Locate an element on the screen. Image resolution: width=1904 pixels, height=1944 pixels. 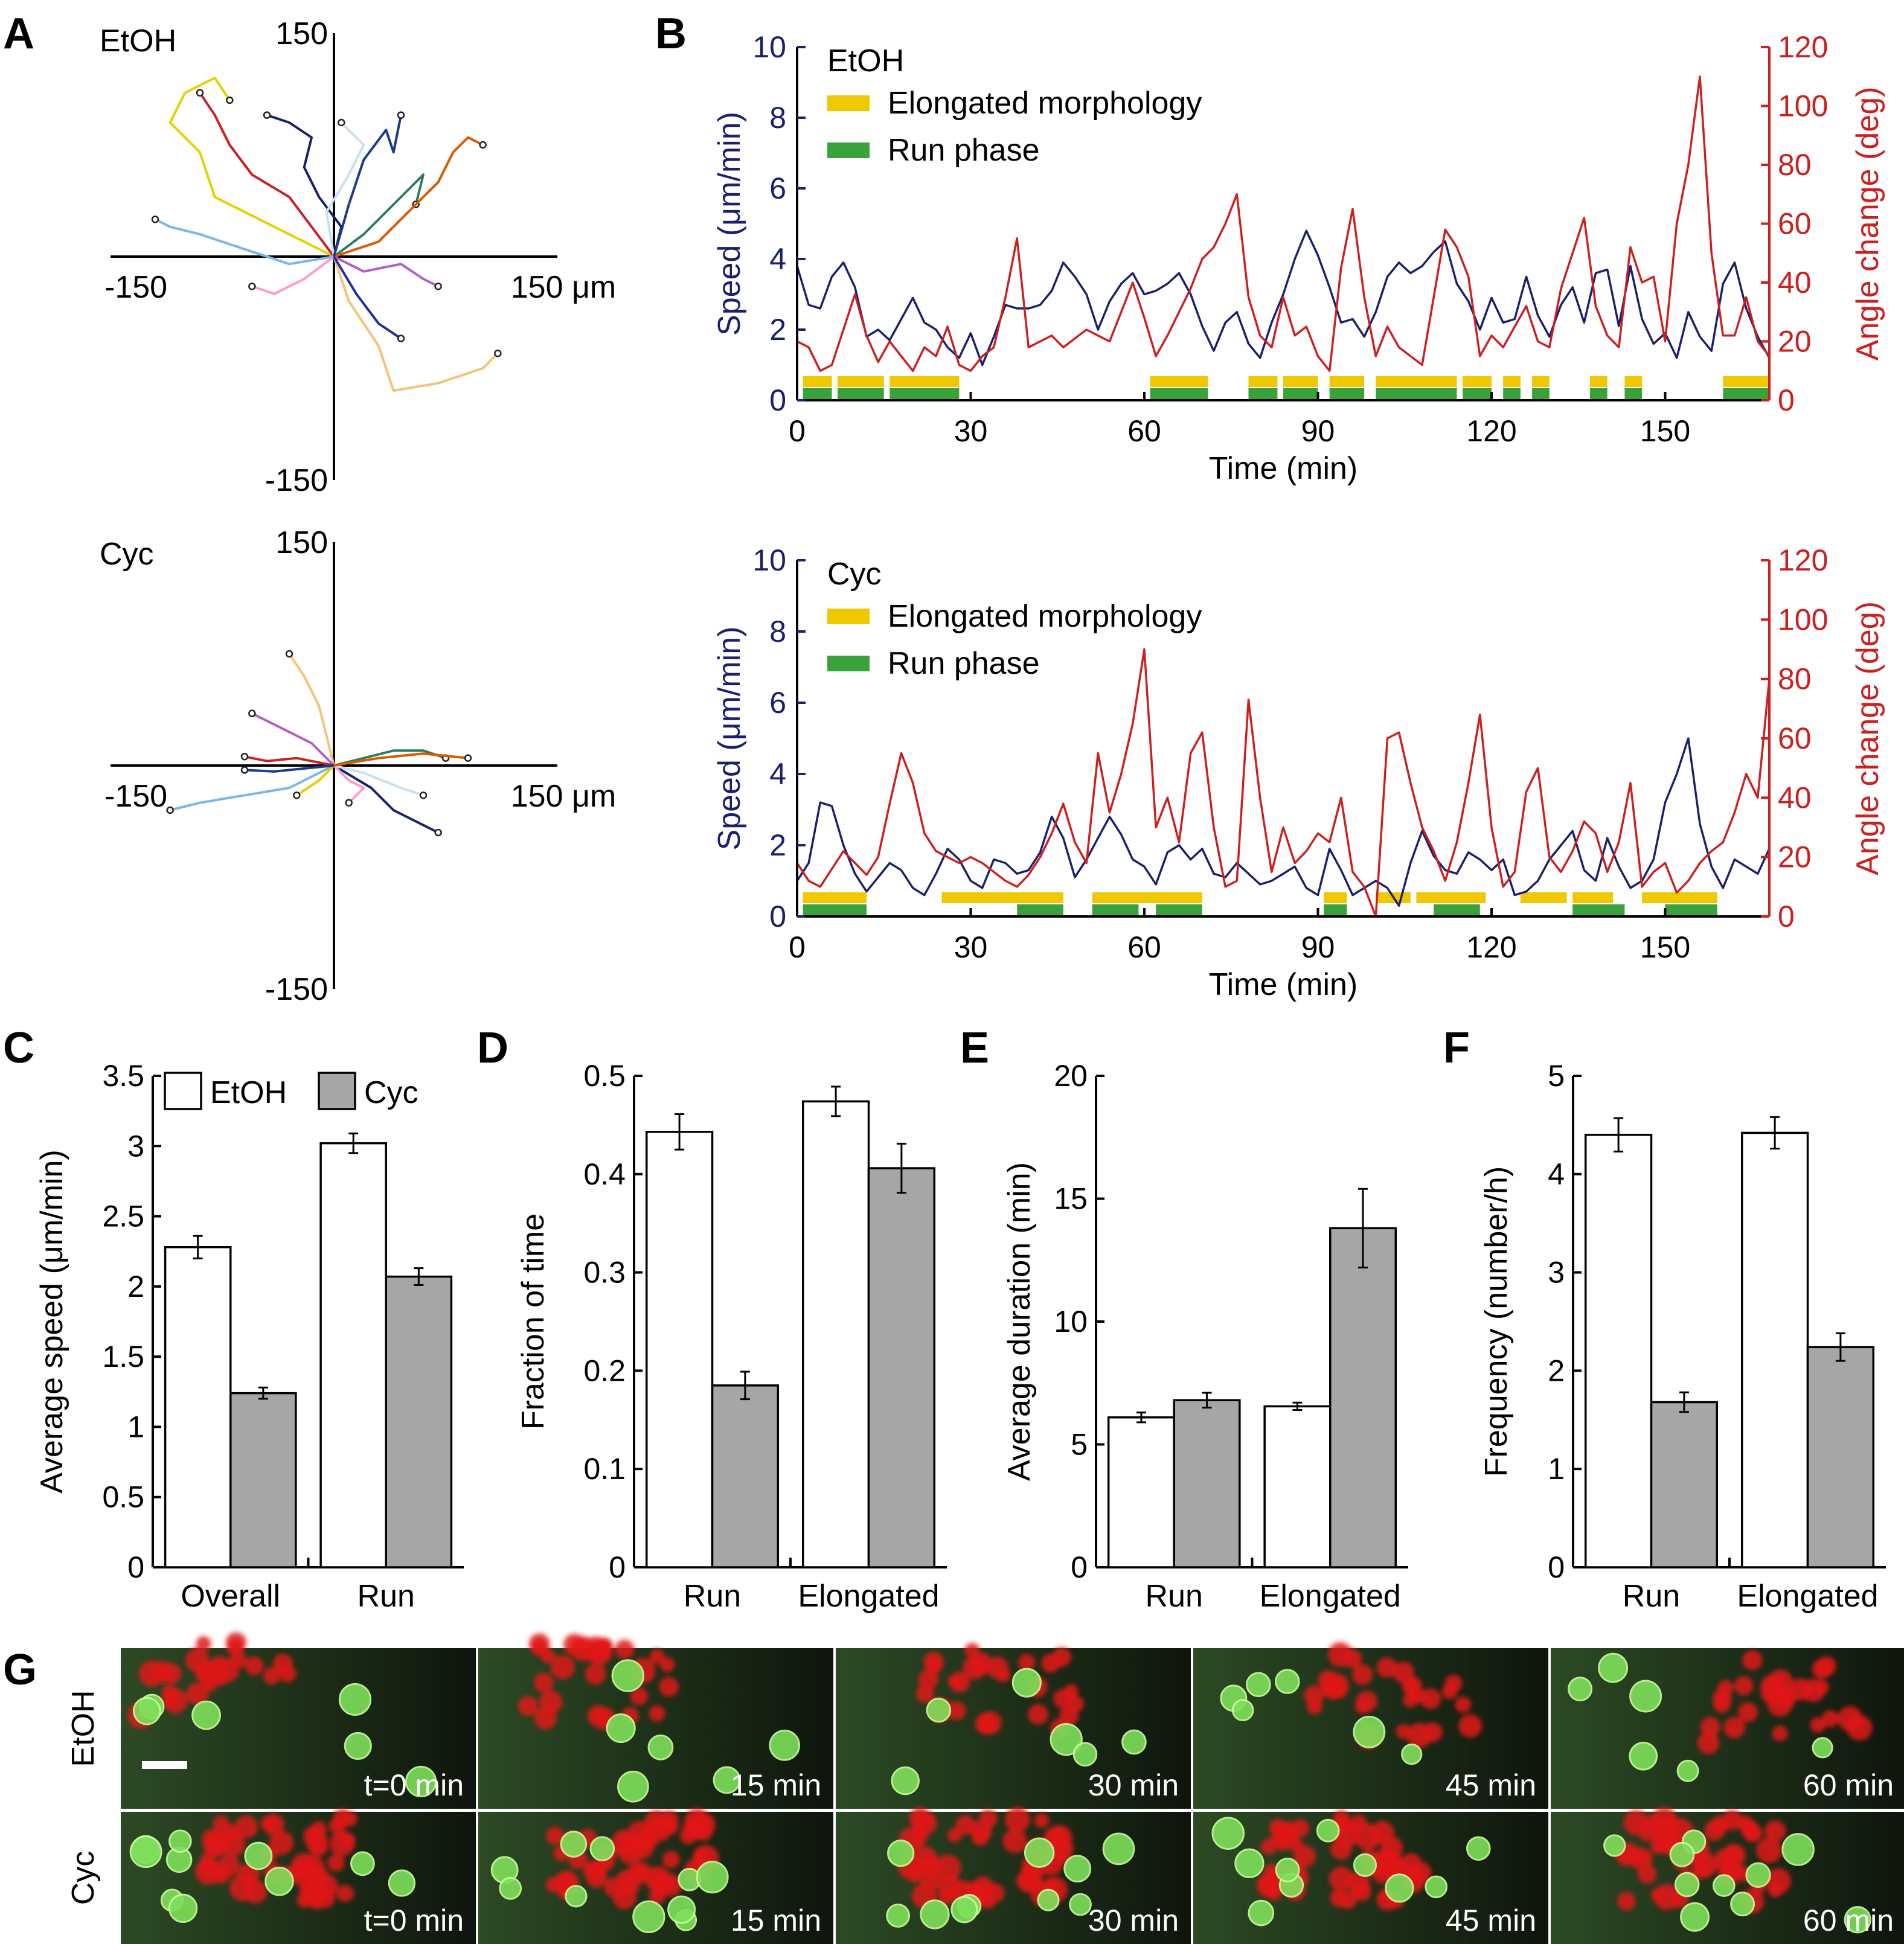
legend-swatch-etoh is located at coordinates (183, 1091).